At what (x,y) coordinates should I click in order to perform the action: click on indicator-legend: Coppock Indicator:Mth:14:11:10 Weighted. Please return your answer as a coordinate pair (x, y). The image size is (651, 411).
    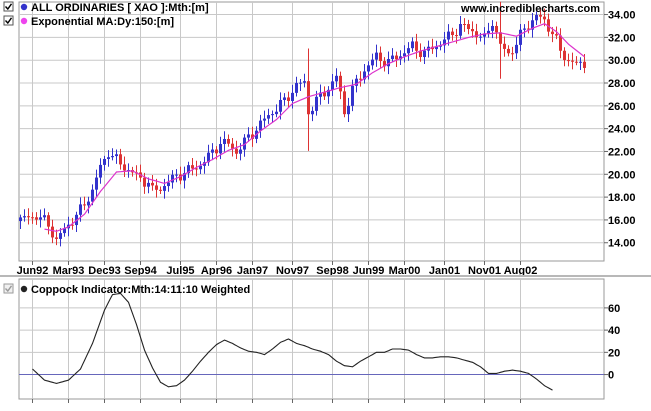
    Looking at the image, I should click on (126, 289).